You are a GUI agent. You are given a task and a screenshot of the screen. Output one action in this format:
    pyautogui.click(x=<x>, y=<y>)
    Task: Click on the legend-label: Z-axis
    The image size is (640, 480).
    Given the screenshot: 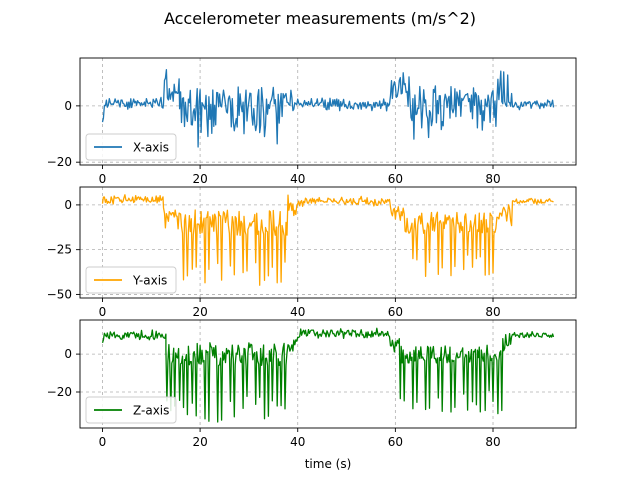 What is the action you would take?
    pyautogui.click(x=151, y=411)
    